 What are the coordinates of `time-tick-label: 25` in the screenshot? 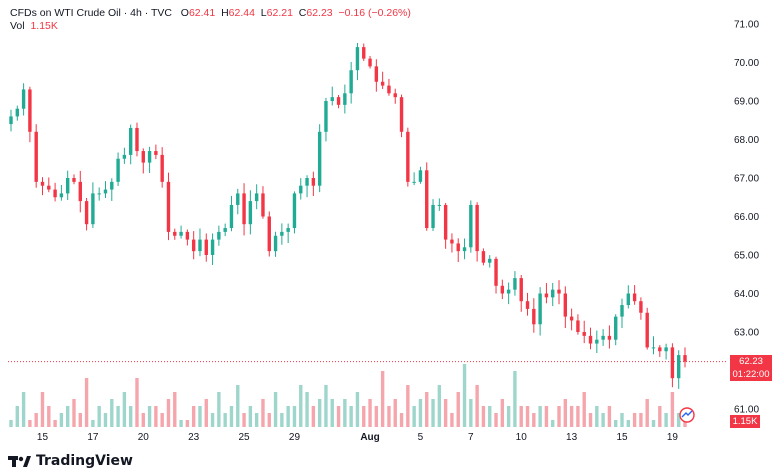 It's located at (245, 437).